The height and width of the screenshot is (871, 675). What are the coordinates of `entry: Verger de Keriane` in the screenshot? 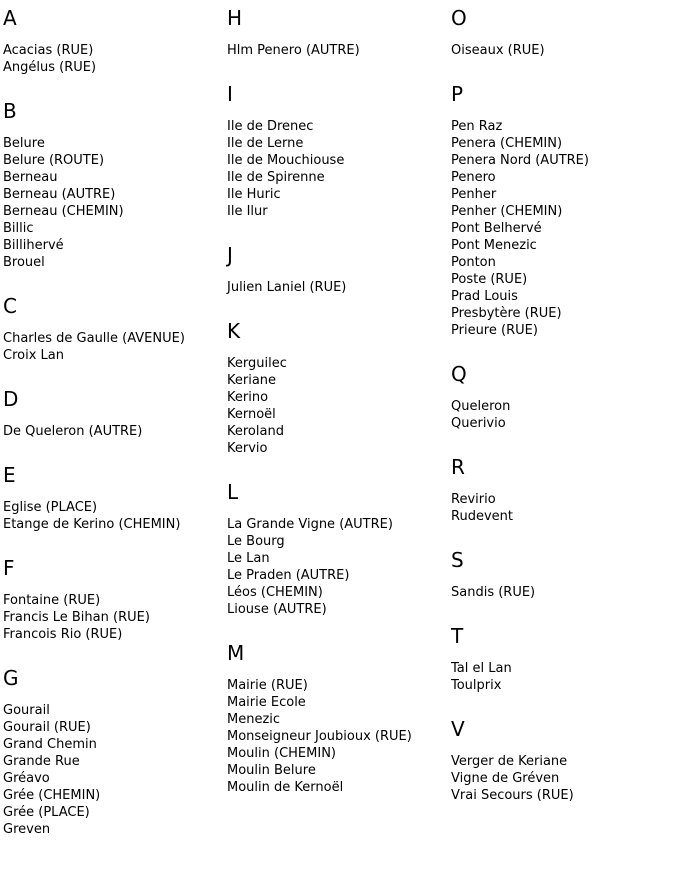 It's located at (509, 761).